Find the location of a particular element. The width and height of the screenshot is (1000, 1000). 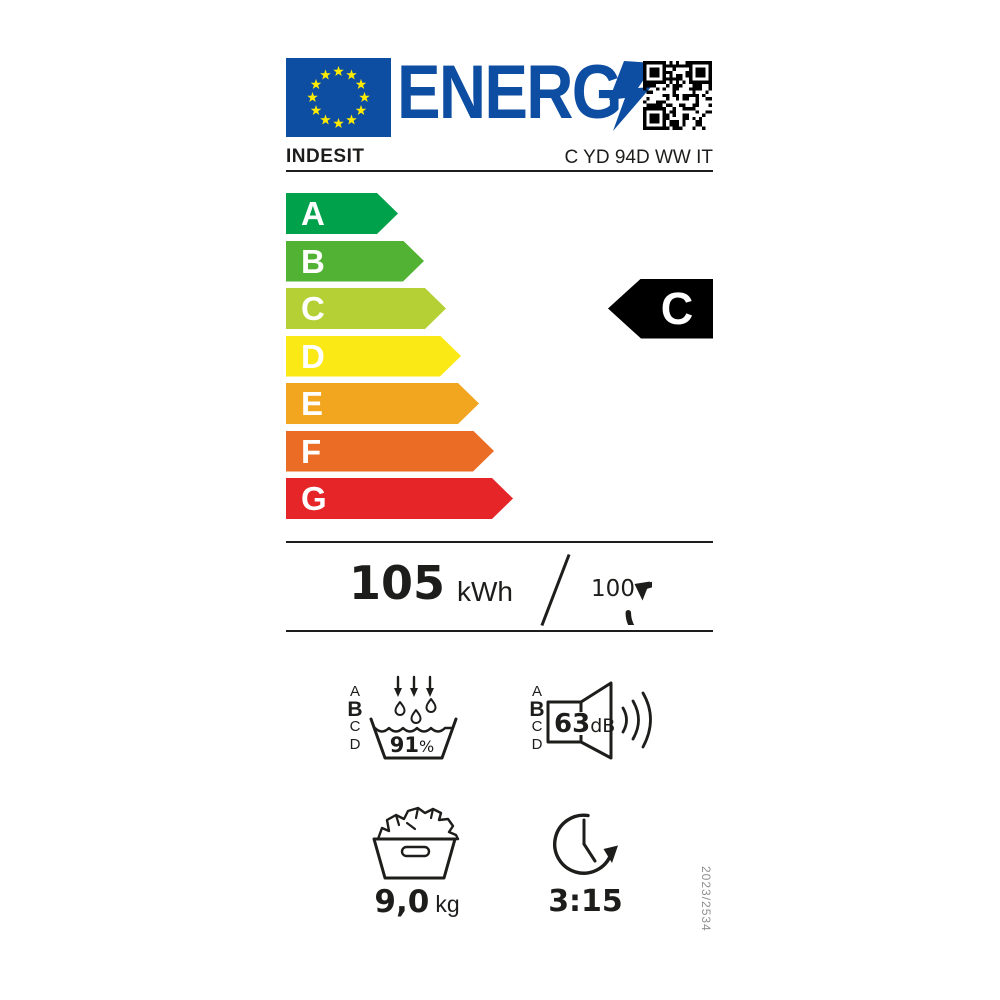

efficiency-class-letter: D is located at coordinates (313, 356).